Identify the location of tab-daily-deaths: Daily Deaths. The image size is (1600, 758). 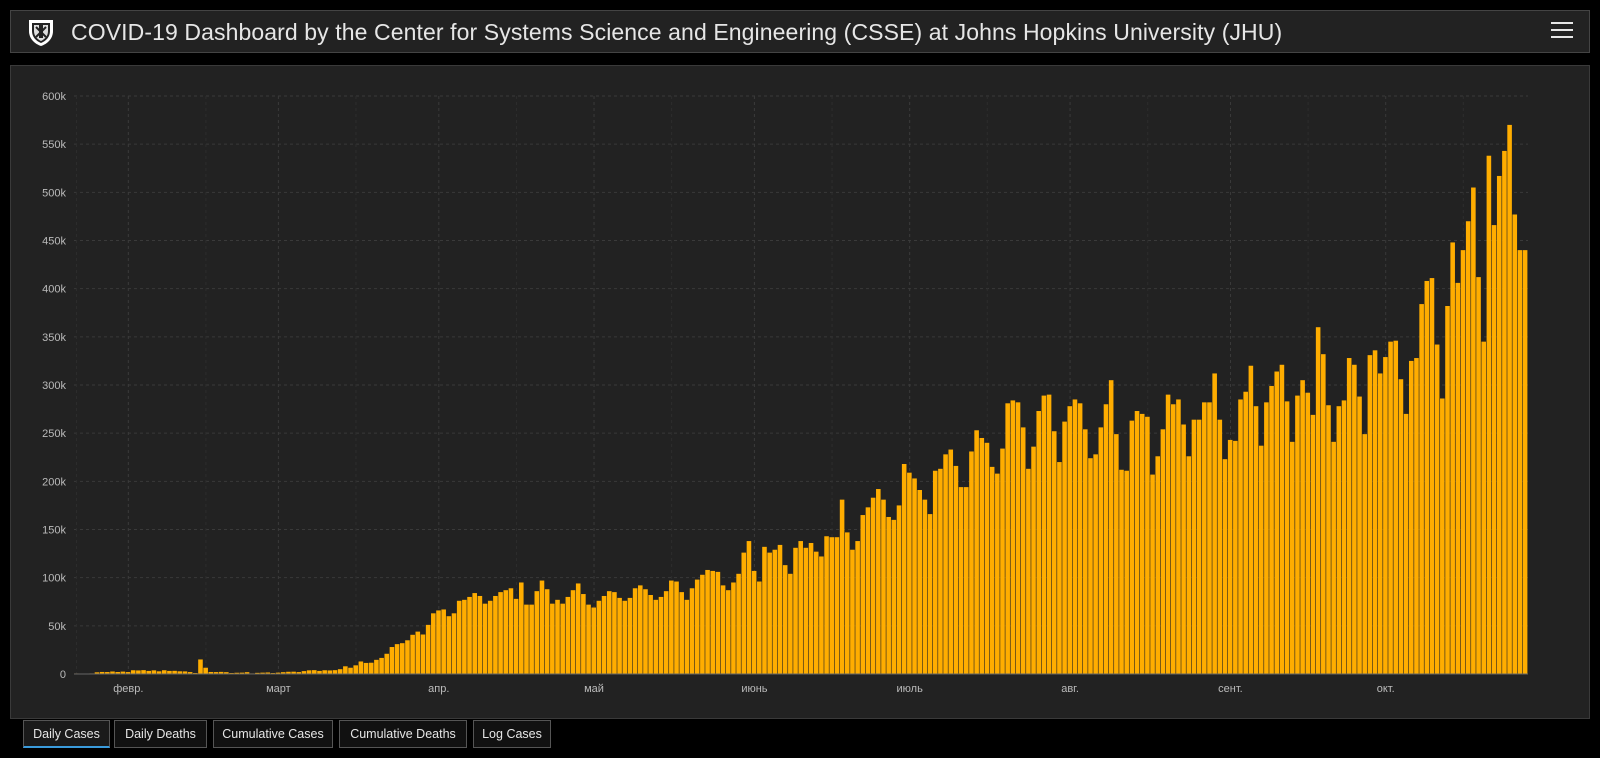
(160, 734).